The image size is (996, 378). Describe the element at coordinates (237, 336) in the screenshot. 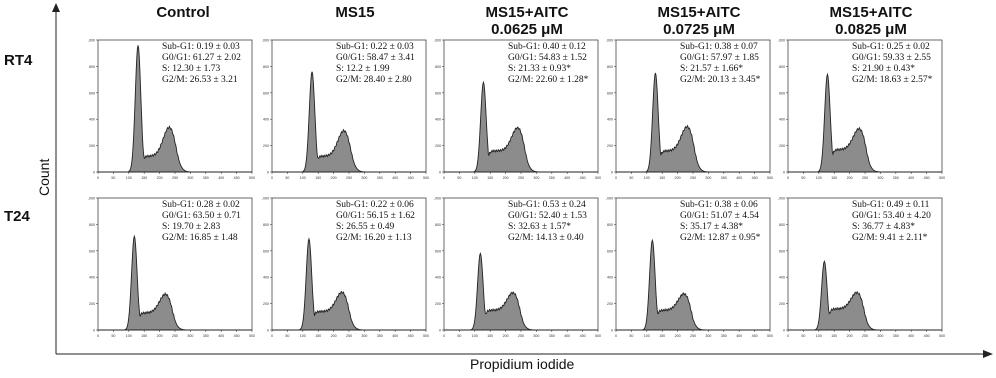

I see `x-tick-label: 450` at that location.